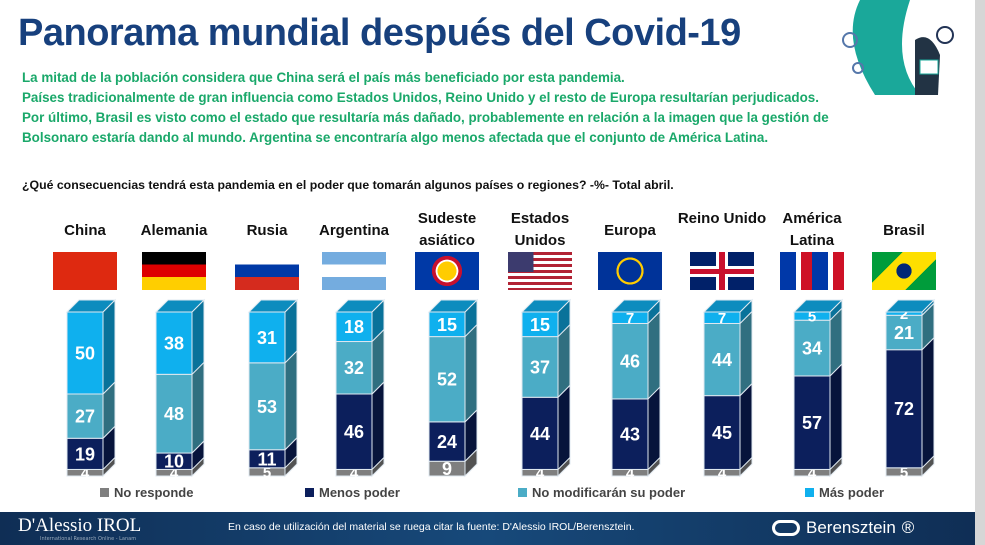 The width and height of the screenshot is (985, 545). What do you see at coordinates (904, 230) in the screenshot?
I see `category-label: Brasil` at bounding box center [904, 230].